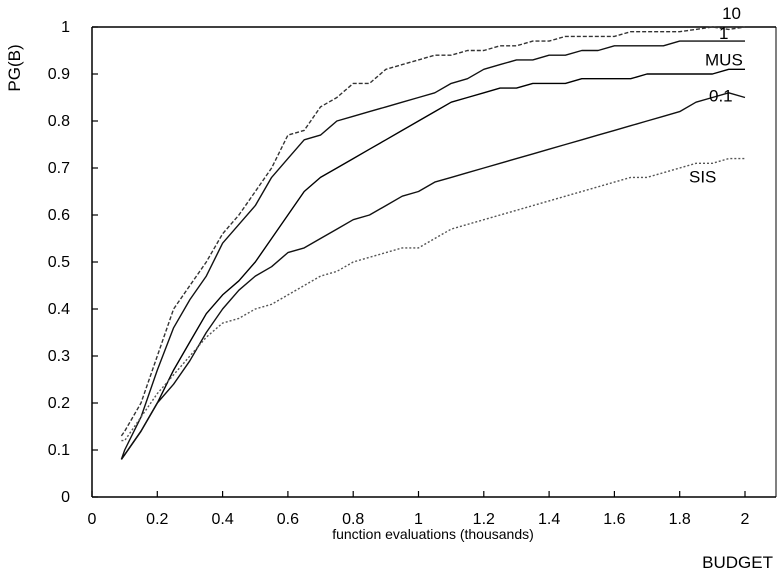 The height and width of the screenshot is (575, 778). Describe the element at coordinates (731, 13) in the screenshot. I see `series-label-0: 10` at that location.